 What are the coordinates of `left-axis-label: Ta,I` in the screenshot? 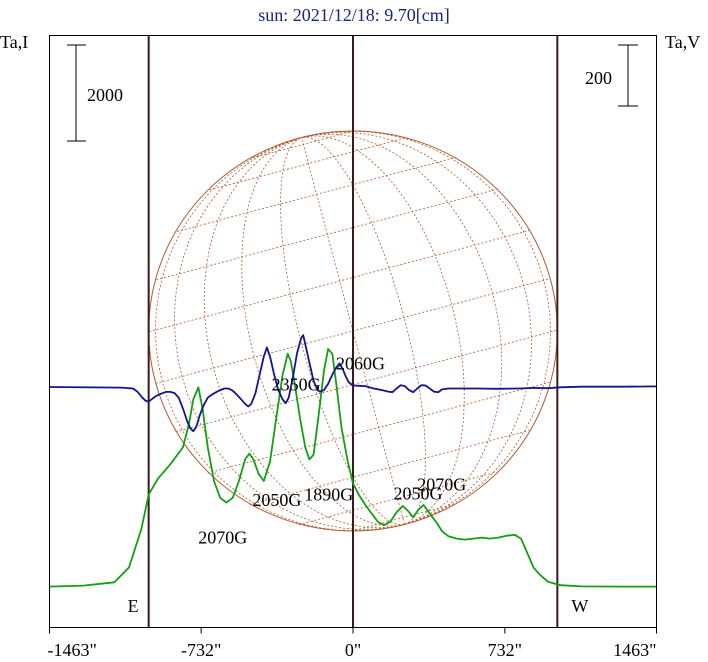 It's located at (14, 42).